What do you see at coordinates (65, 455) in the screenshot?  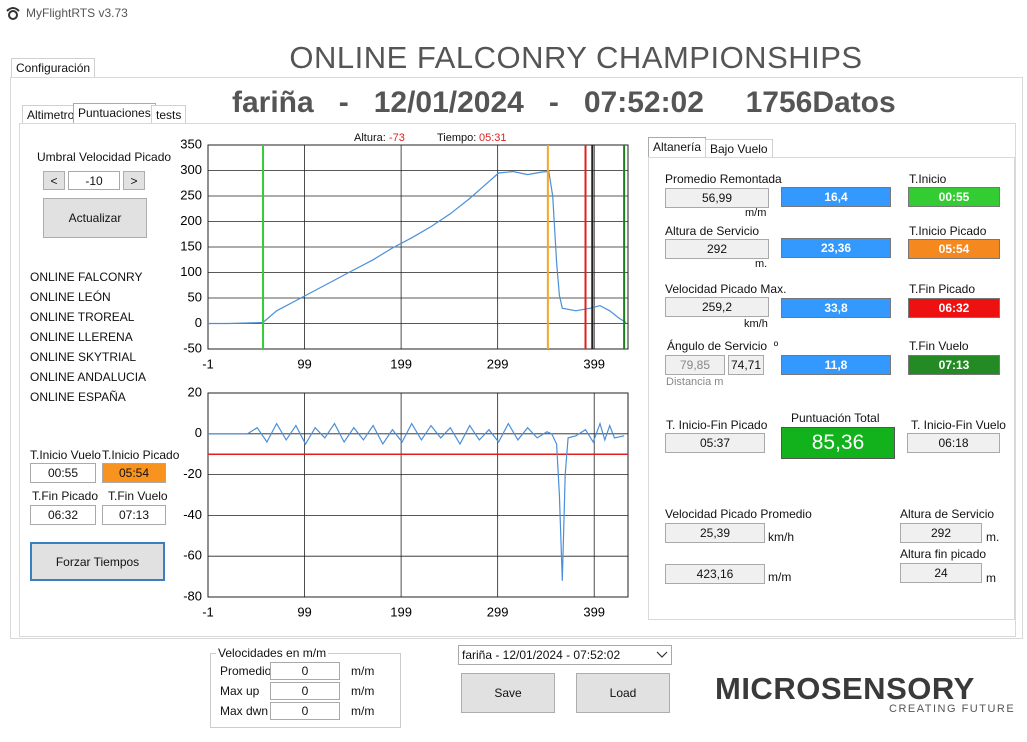 I see `label: T.Inicio Vuelo` at bounding box center [65, 455].